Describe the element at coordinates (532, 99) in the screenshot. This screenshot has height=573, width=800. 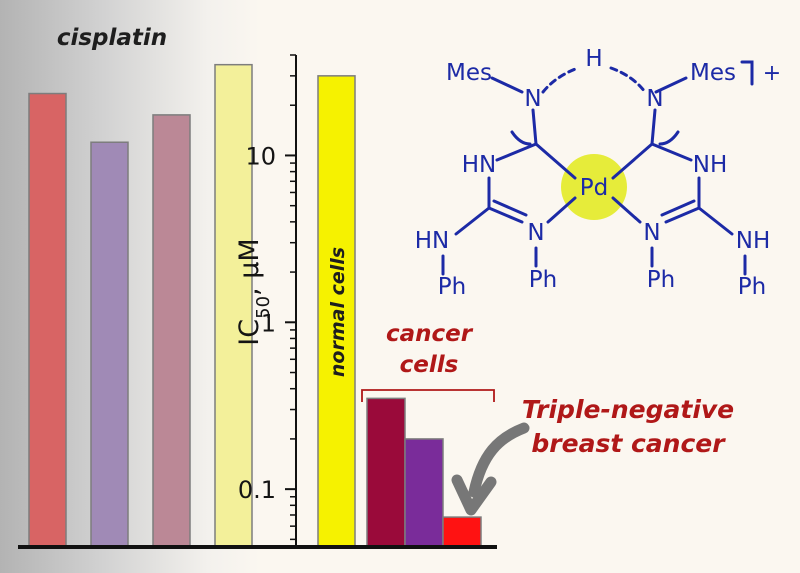
I see `n-top-left: N` at that location.